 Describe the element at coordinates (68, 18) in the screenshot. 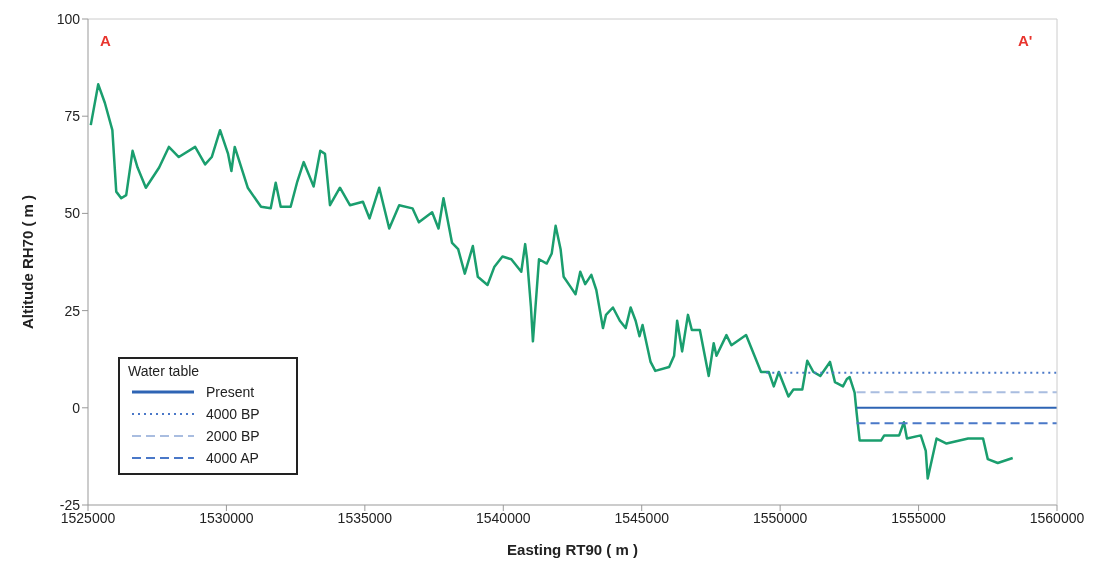

I see `y-tick-label: 100` at that location.